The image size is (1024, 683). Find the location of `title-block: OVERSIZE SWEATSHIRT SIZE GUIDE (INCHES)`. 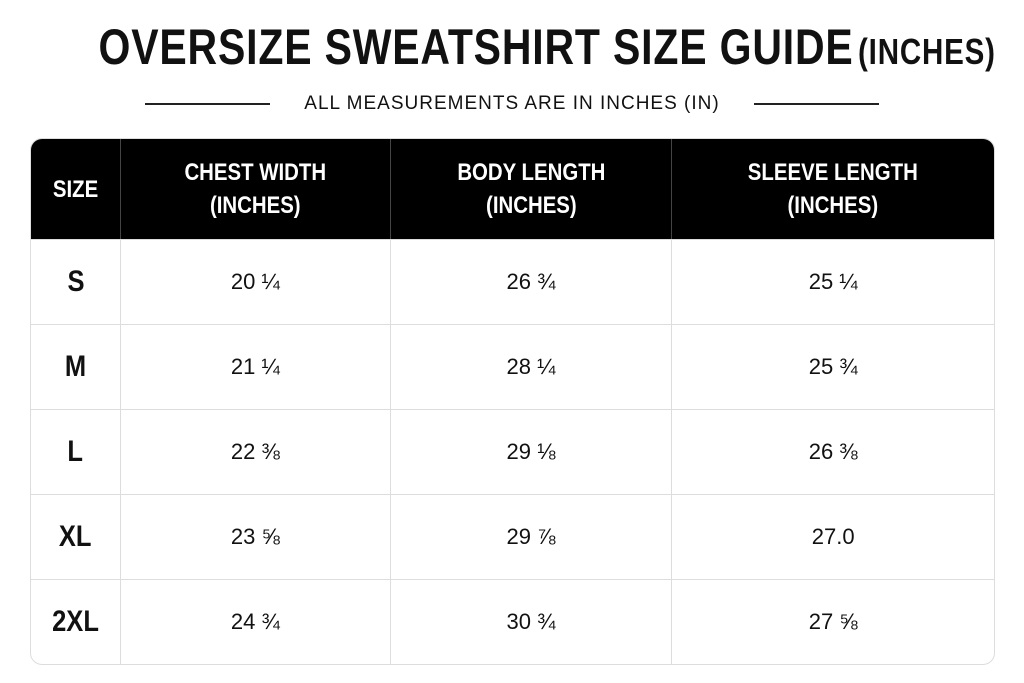

title-block: OVERSIZE SWEATSHIRT SIZE GUIDE (INCHES) is located at coordinates (512, 47).